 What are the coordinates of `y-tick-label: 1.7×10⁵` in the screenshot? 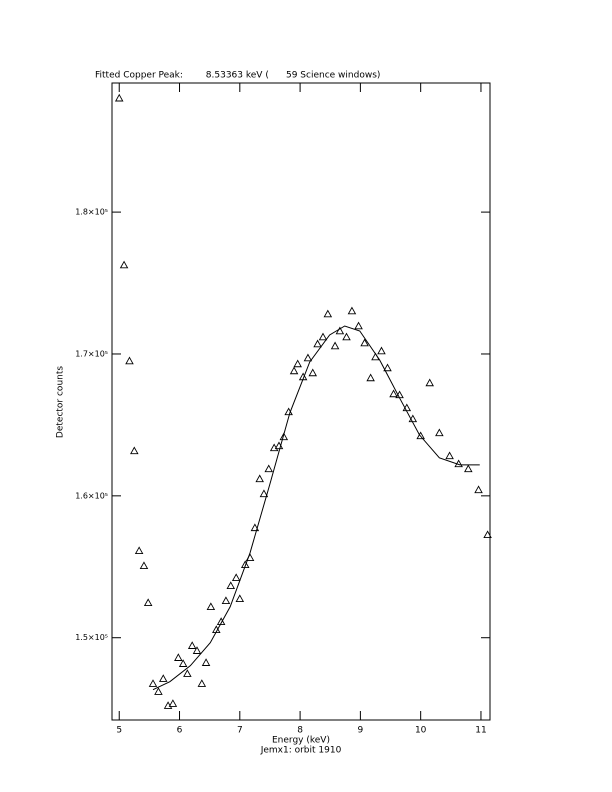 It's located at (91, 353).